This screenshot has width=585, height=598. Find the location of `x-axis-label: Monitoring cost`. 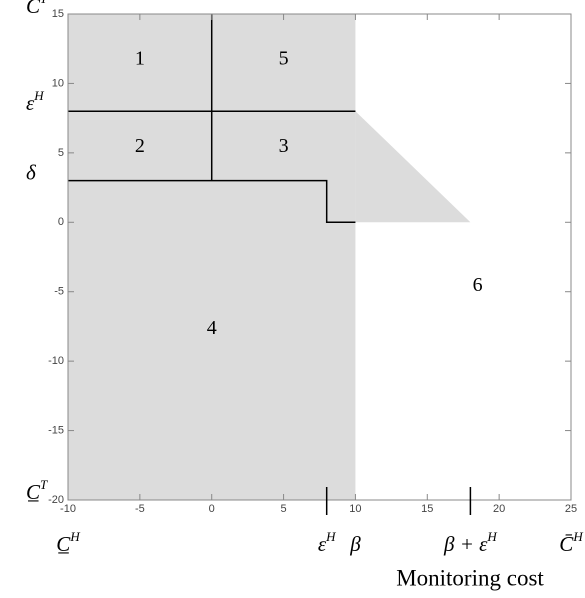

x-axis-label: Monitoring cost is located at coordinates (470, 577).